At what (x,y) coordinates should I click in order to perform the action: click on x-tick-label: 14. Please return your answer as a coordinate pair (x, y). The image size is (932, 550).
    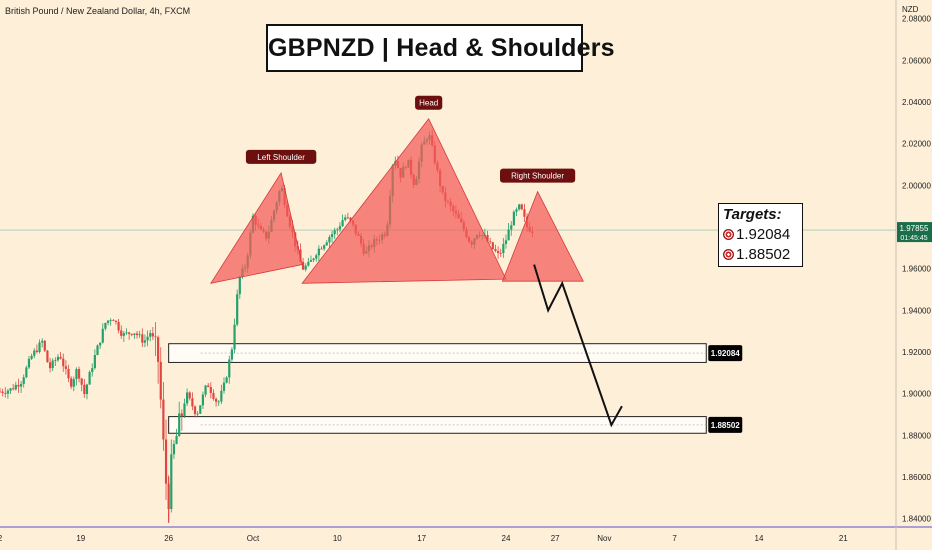
    Looking at the image, I should click on (759, 538).